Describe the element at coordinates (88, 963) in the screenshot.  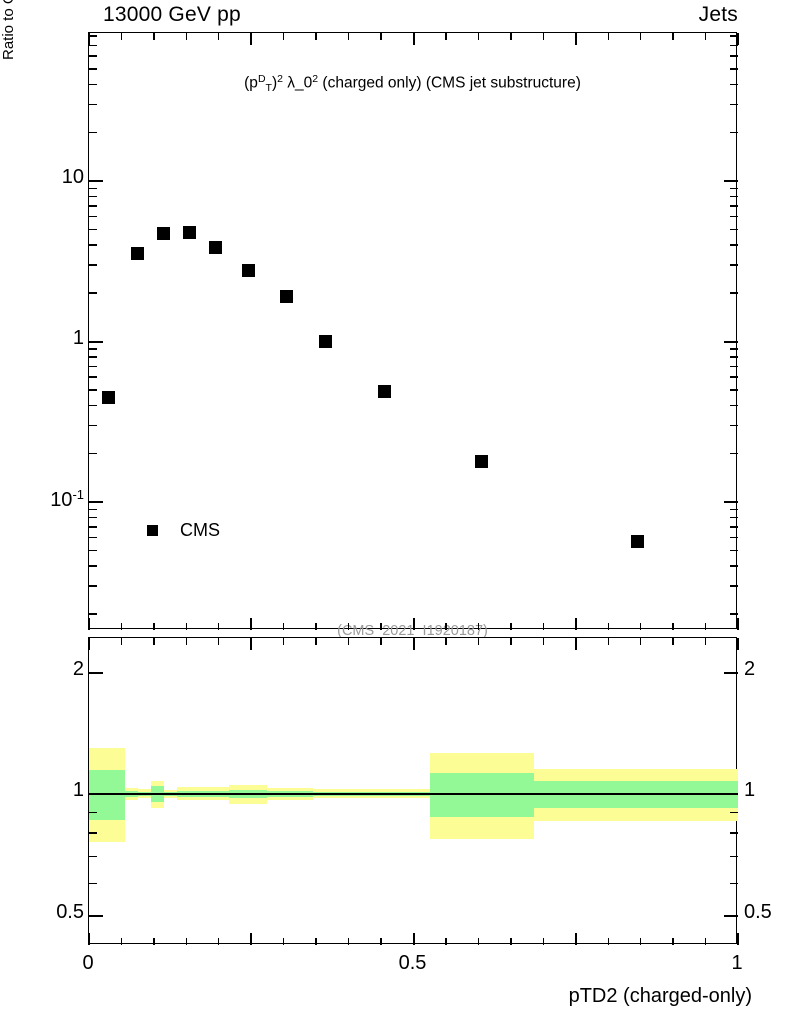
I see `x-axis-tick-label-0: 0` at that location.